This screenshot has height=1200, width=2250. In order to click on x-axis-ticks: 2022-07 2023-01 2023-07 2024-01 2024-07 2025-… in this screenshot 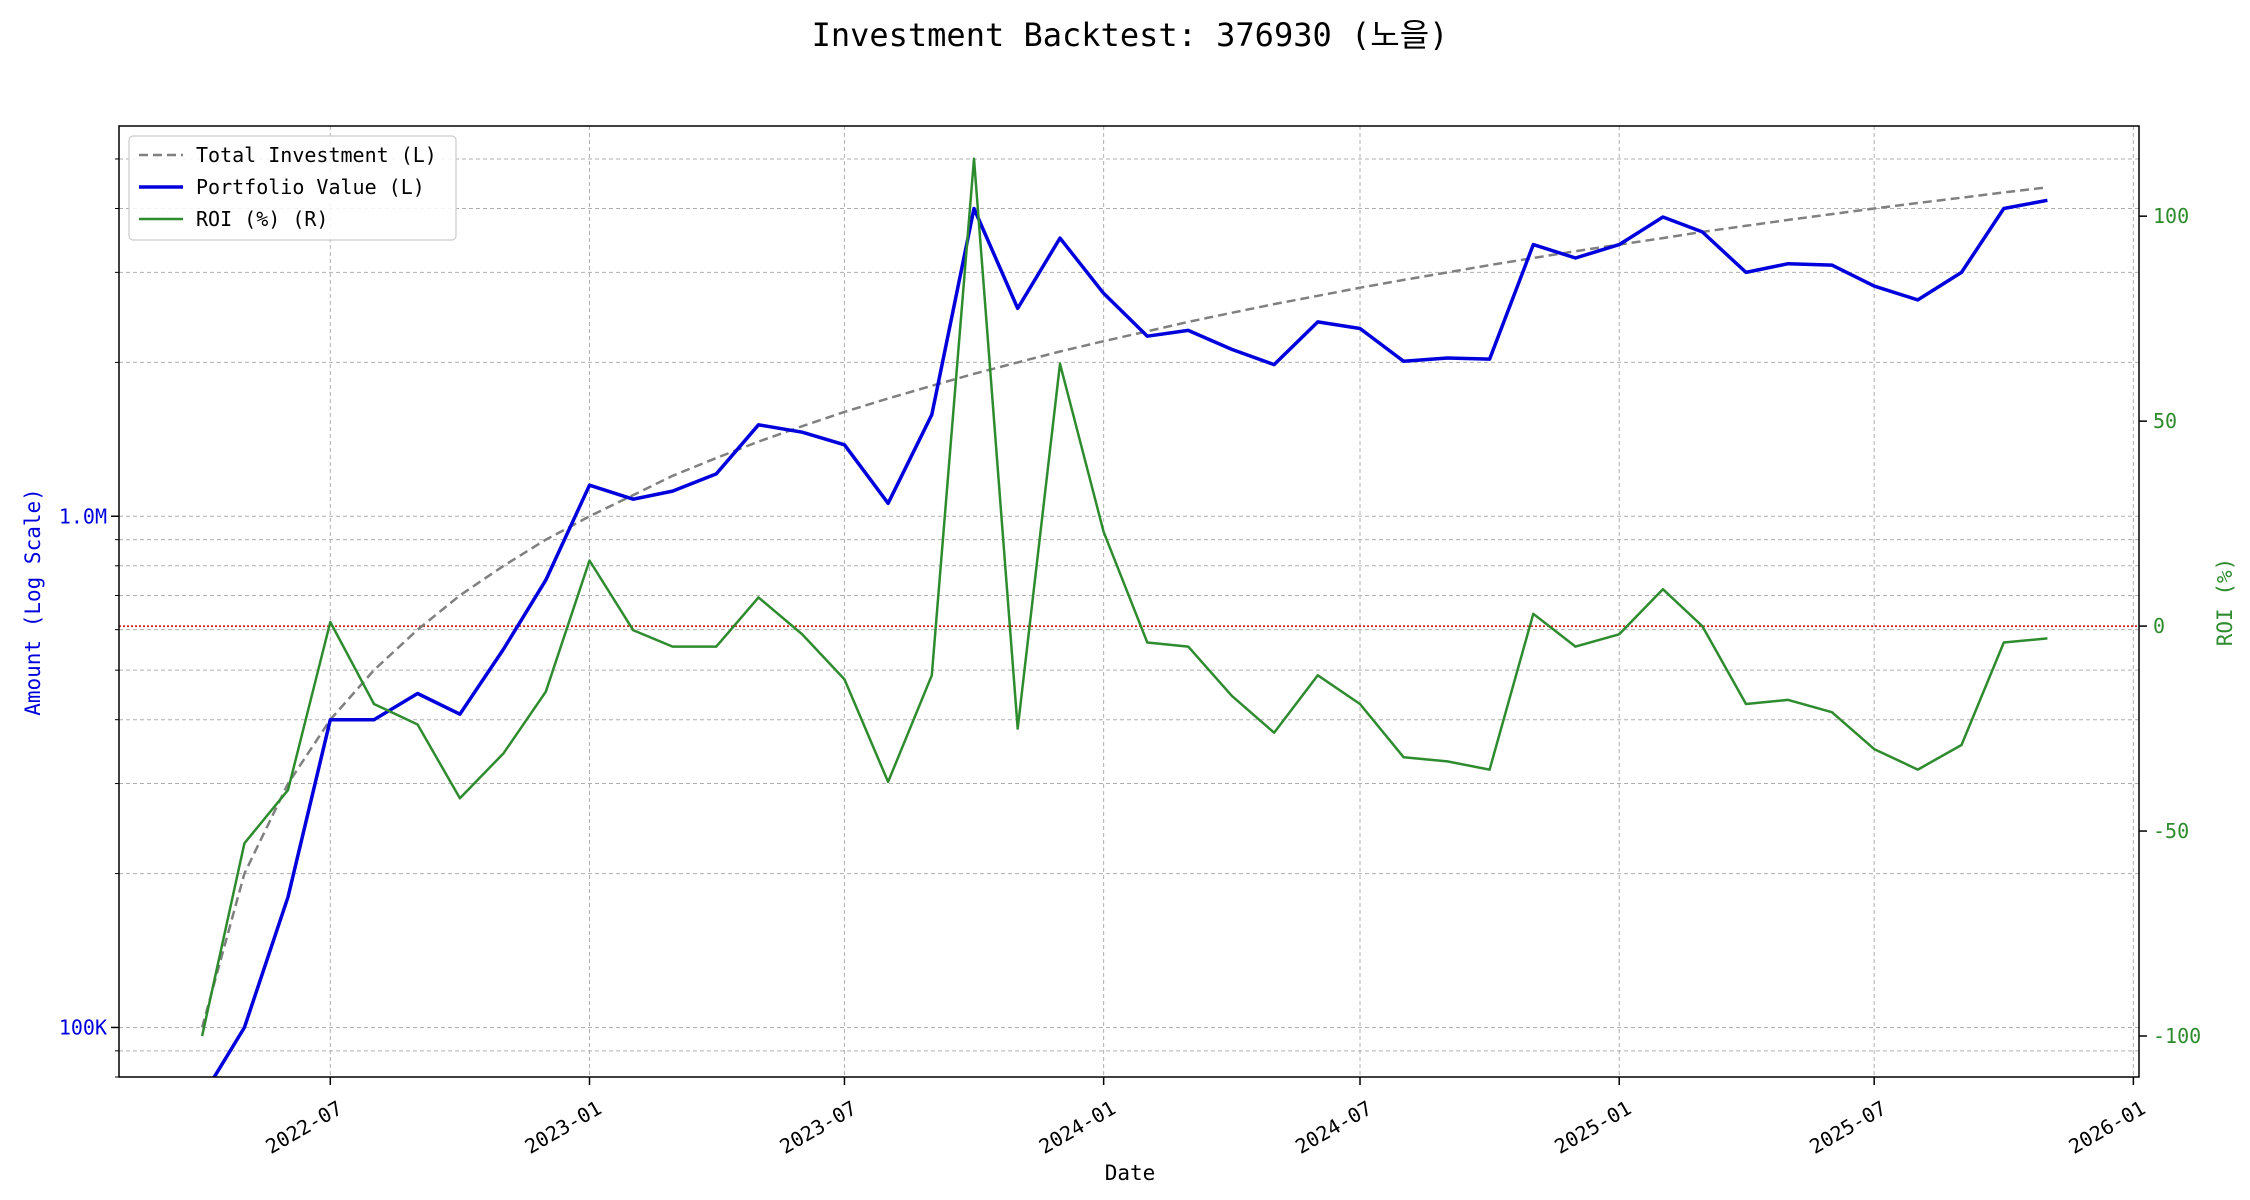, I will do `click(1205, 1118)`.